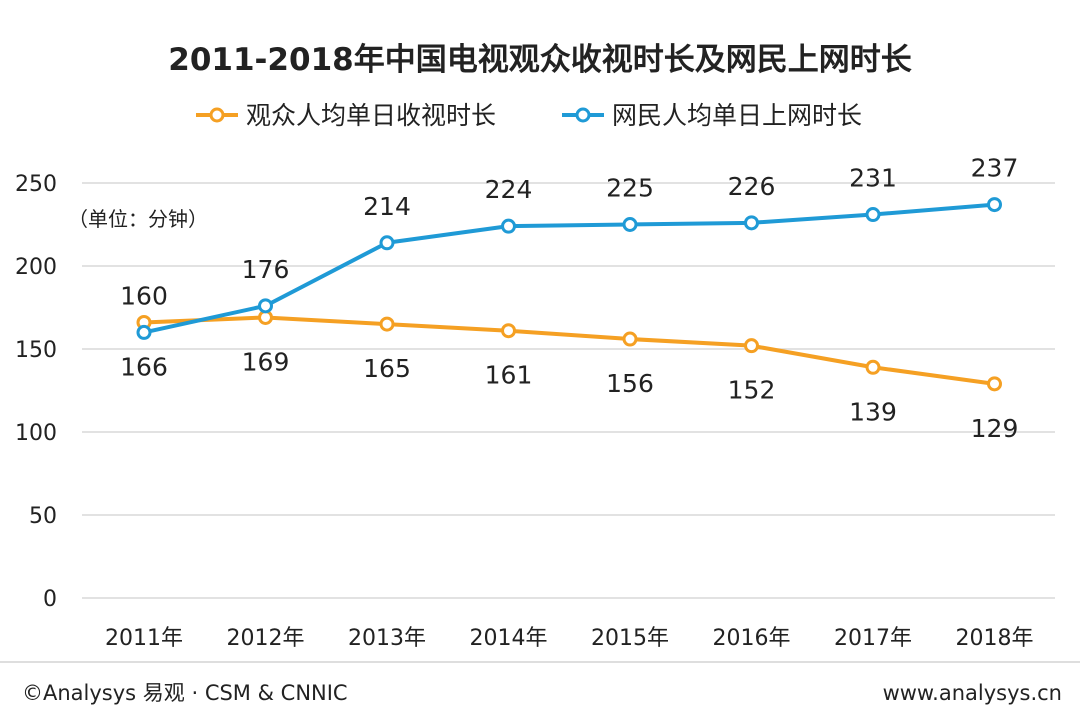  Describe the element at coordinates (995, 428) in the screenshot. I see `data-label: 129` at that location.